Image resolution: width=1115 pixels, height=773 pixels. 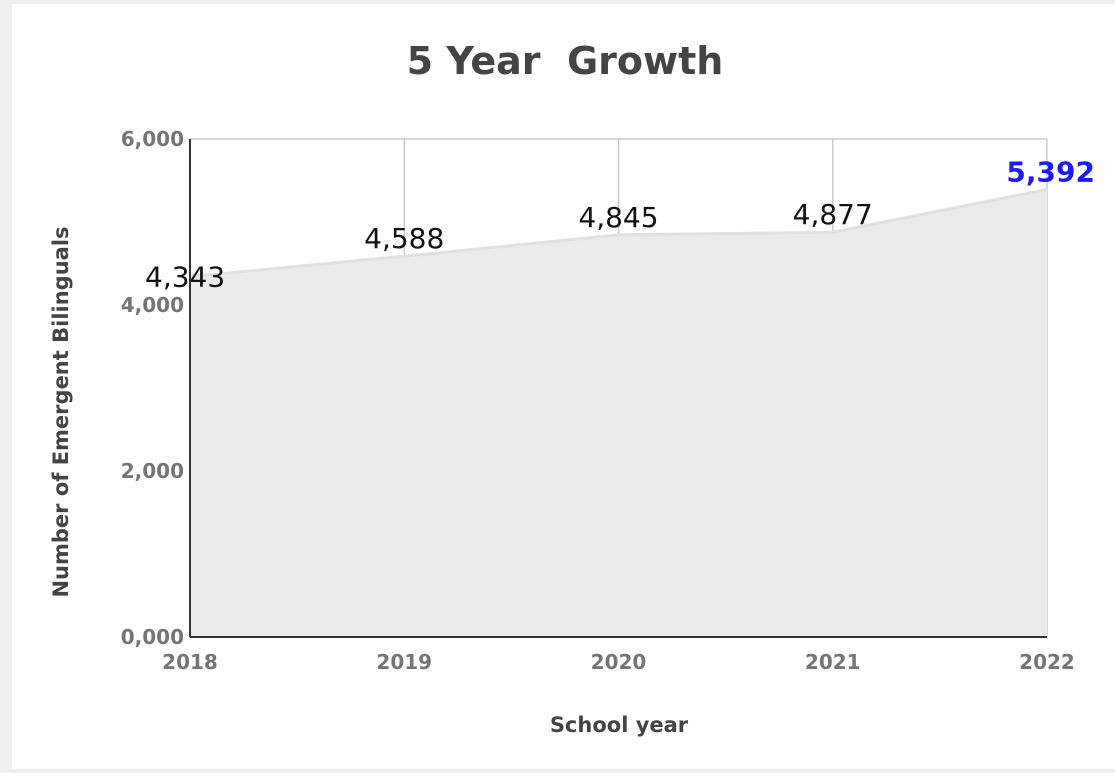 I want to click on data-label: 4,845, so click(x=618, y=217).